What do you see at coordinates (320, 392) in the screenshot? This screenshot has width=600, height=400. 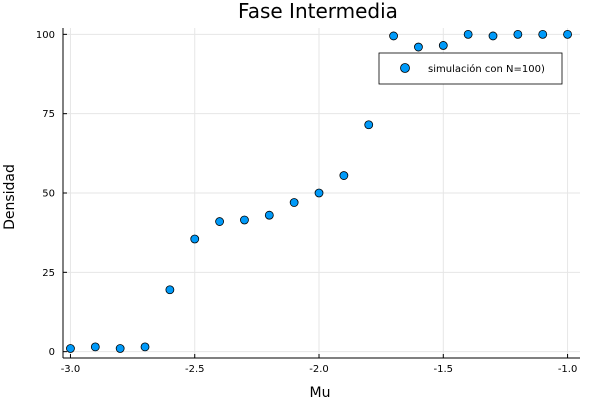 I see `x-axis-label: Mu` at bounding box center [320, 392].